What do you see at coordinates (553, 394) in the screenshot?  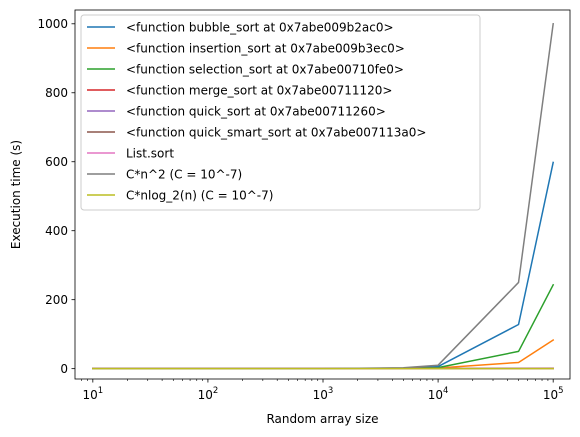 I see `x-tick-label: 10⁵` at bounding box center [553, 394].